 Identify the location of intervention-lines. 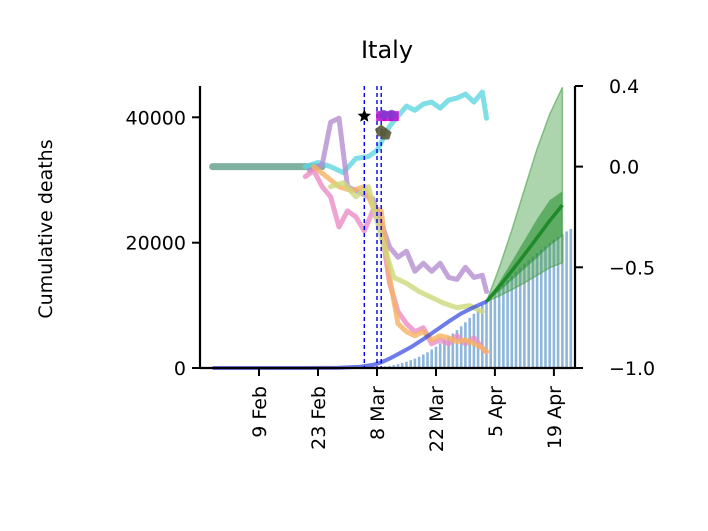
(372, 227).